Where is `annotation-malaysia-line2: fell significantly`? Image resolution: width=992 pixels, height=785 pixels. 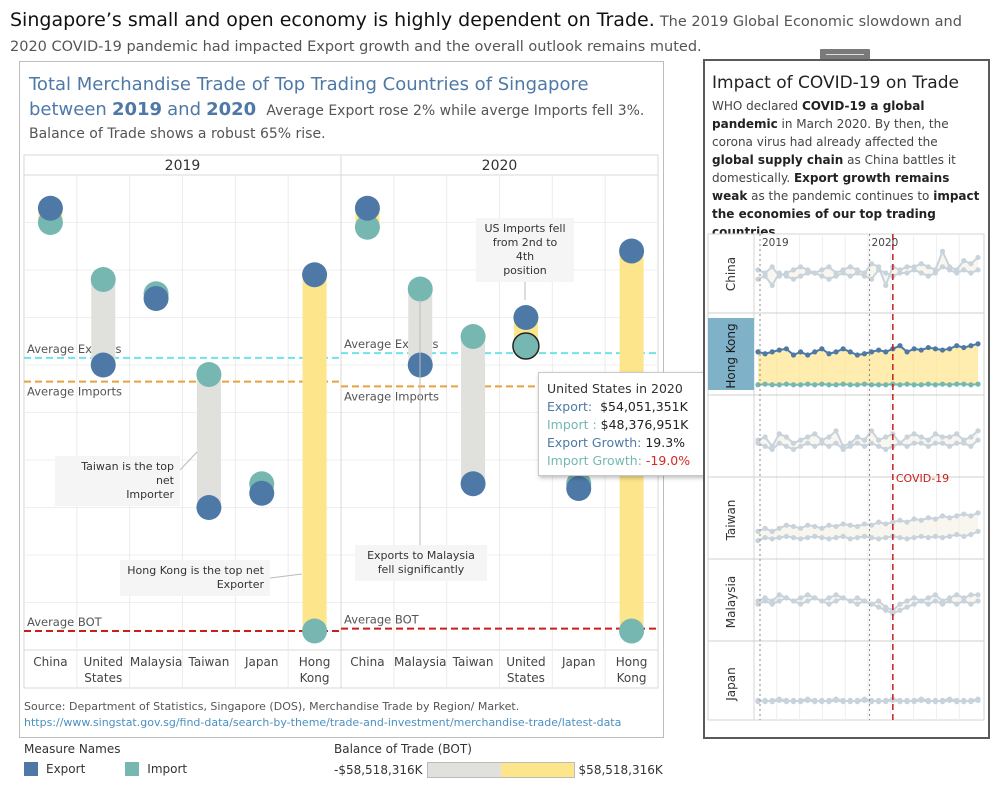 annotation-malaysia-line2: fell significantly is located at coordinates (421, 569).